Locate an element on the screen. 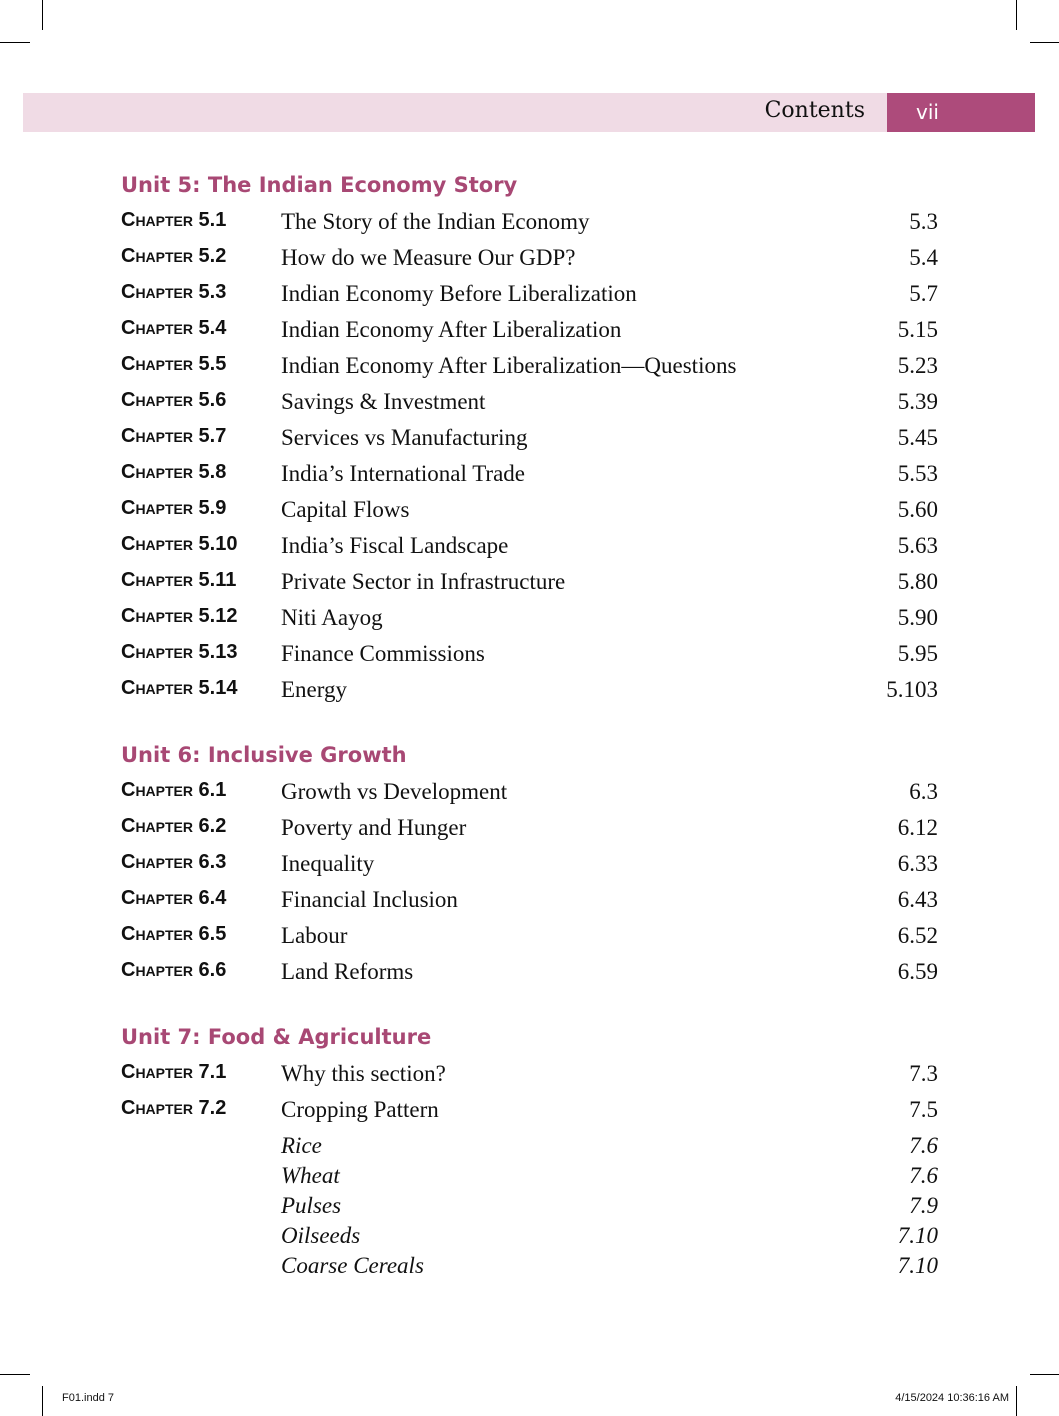 The width and height of the screenshot is (1059, 1416). unit-title: Unit 5: The Indian Economy Story is located at coordinates (319, 185).